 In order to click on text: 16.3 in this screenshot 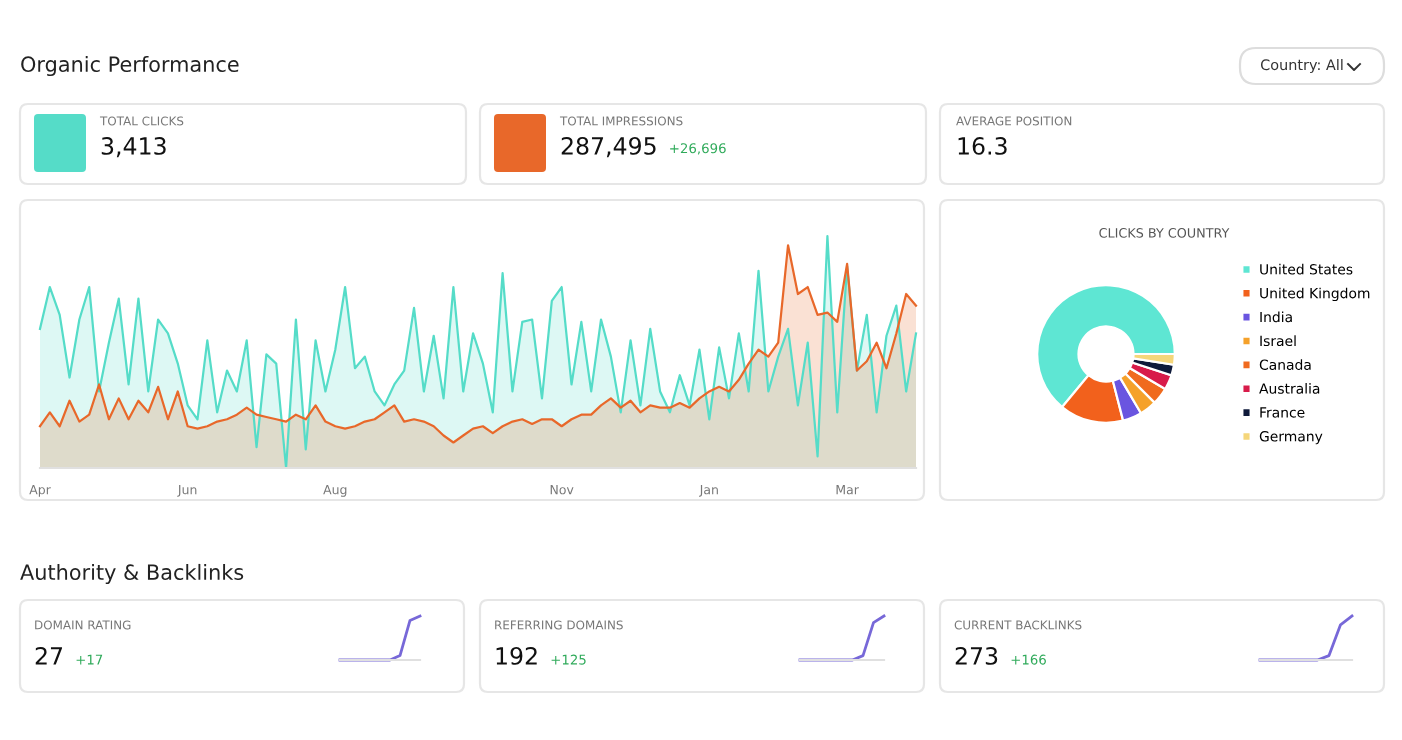, I will do `click(982, 145)`.